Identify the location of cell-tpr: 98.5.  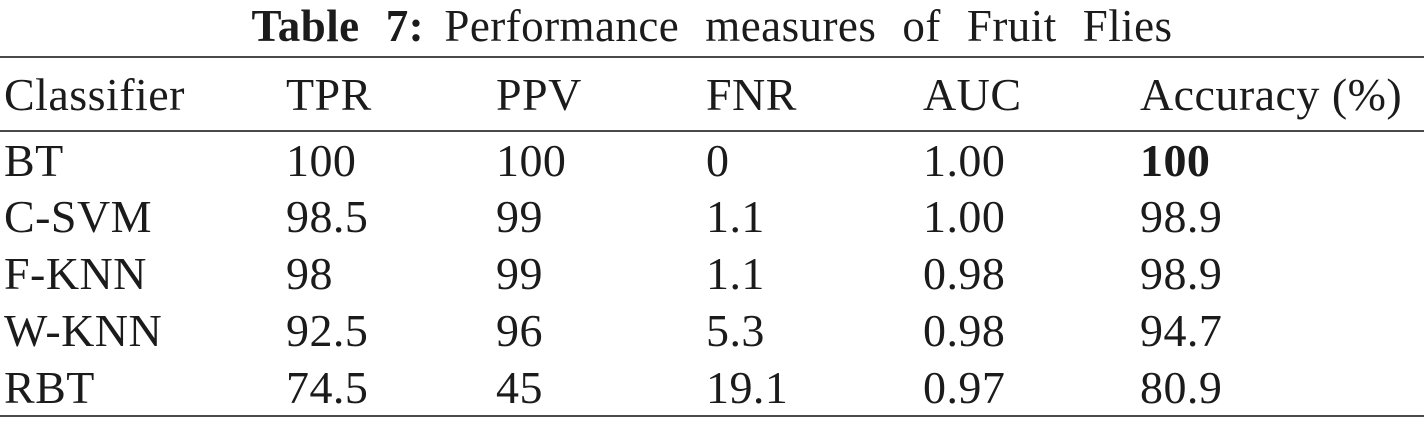
(327, 216).